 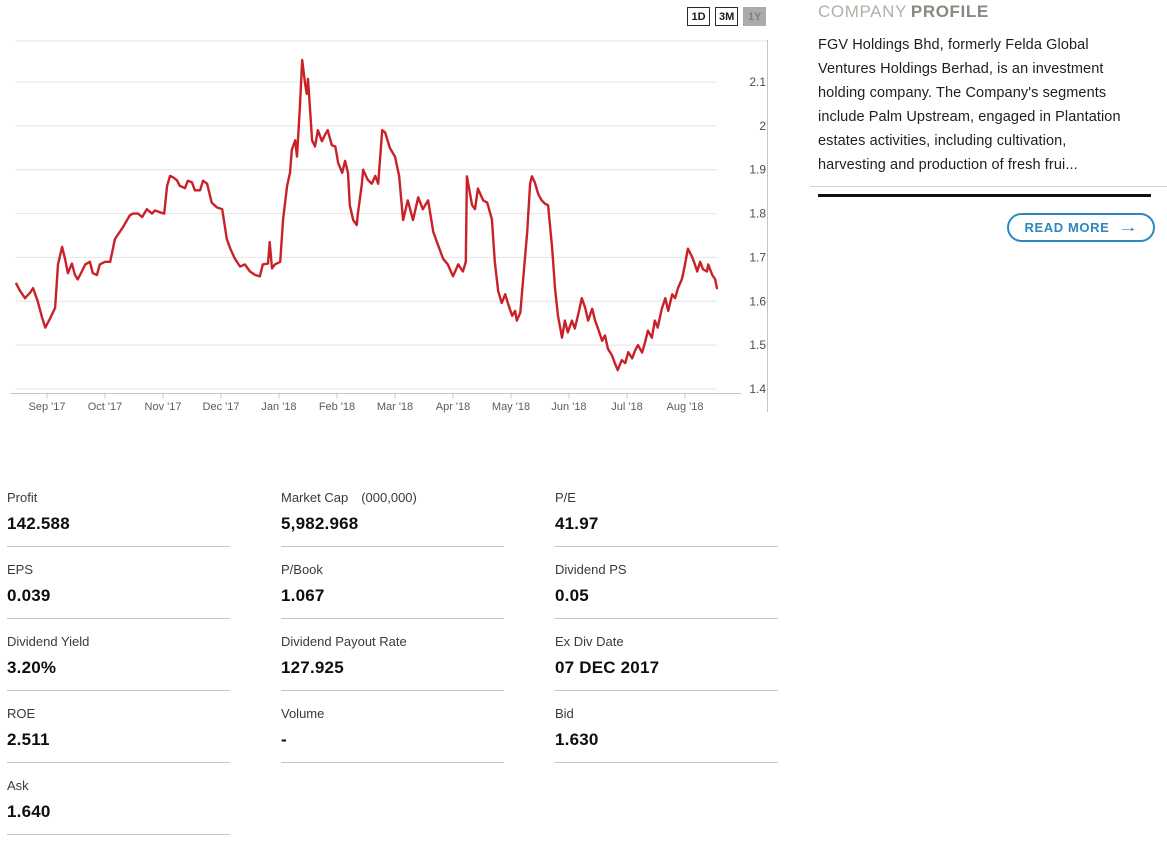 What do you see at coordinates (666, 517) in the screenshot?
I see `stat-cell-p-e: P/E 41.97` at bounding box center [666, 517].